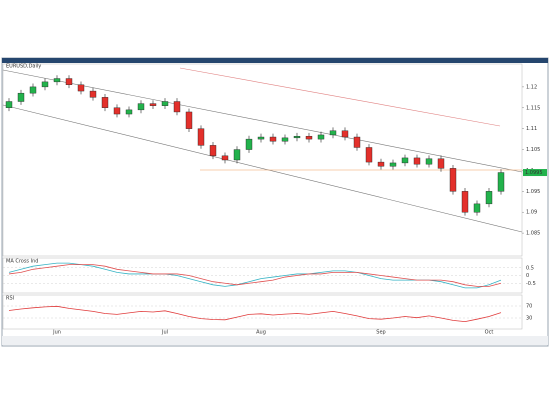 The height and width of the screenshot is (400, 555). I want to click on y-tick-label: 70, so click(529, 307).